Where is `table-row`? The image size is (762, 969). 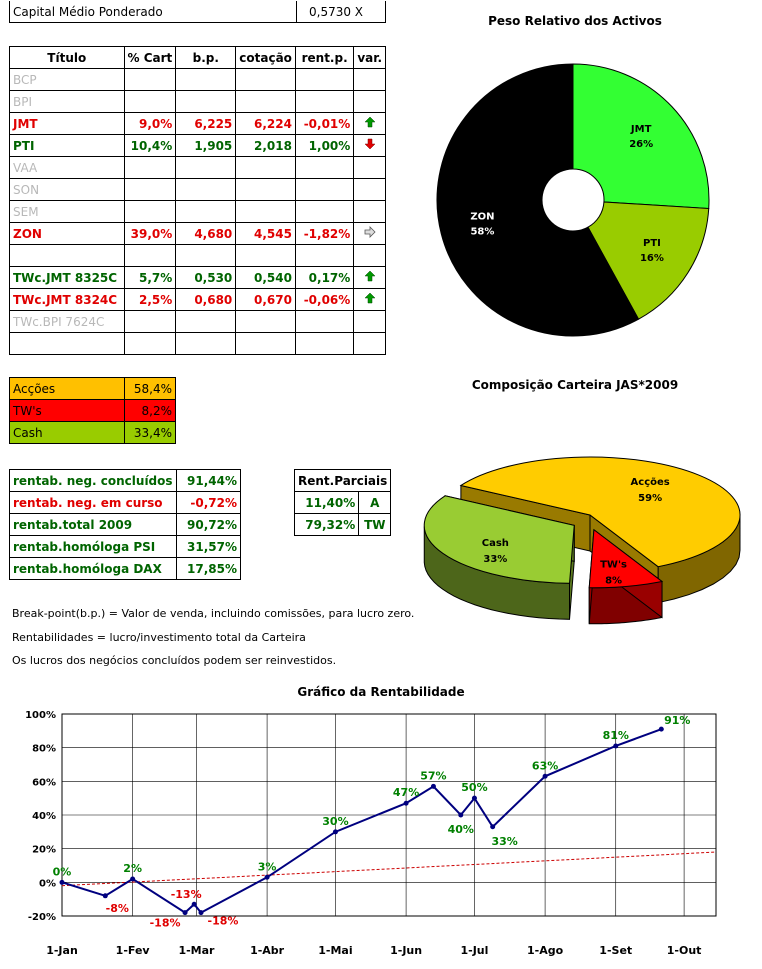 table-row is located at coordinates (197, 343).